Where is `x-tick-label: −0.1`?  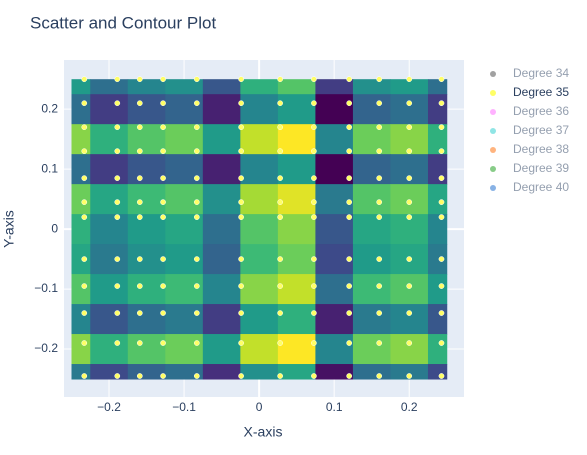
x-tick-label: −0.1 is located at coordinates (184, 407).